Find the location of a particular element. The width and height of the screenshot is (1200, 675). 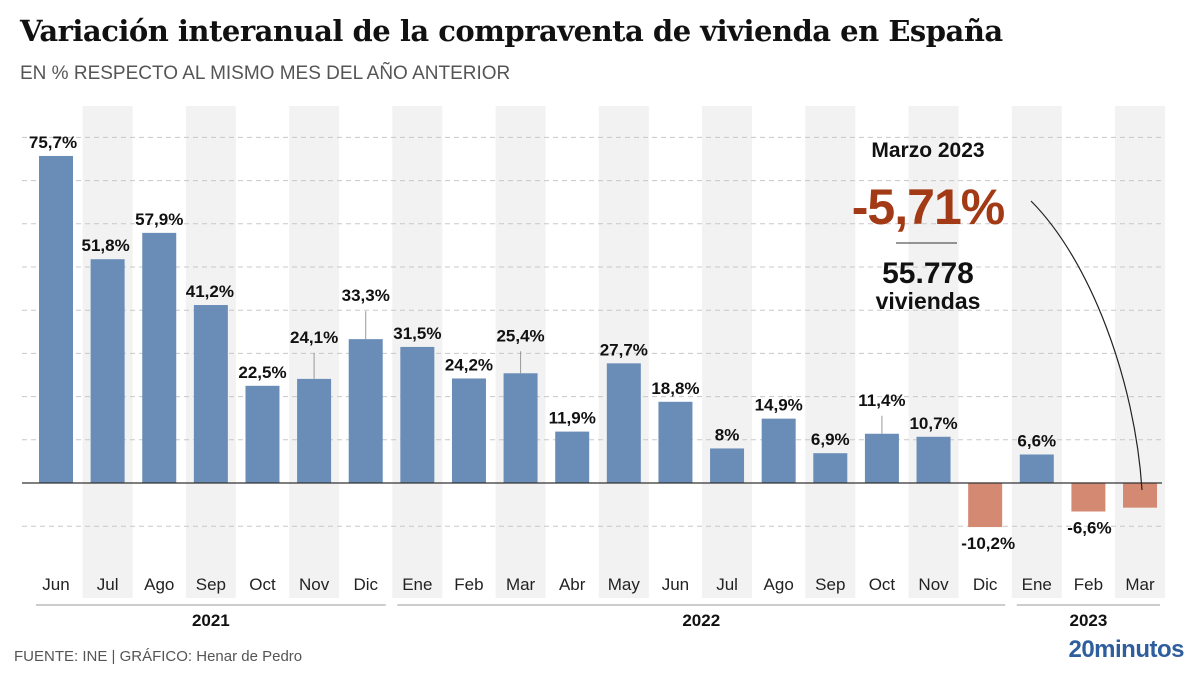

data-label: 57,9% is located at coordinates (159, 219).